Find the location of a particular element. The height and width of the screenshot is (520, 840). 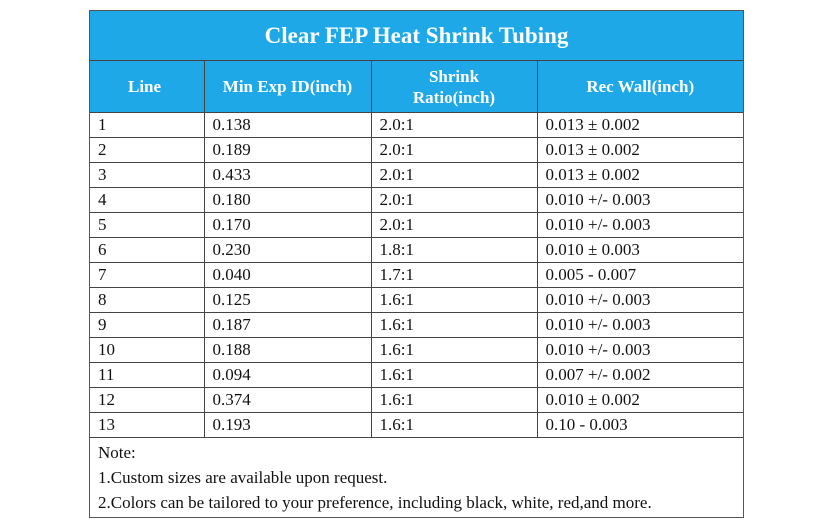

notes-heading: Note: is located at coordinates (117, 452).